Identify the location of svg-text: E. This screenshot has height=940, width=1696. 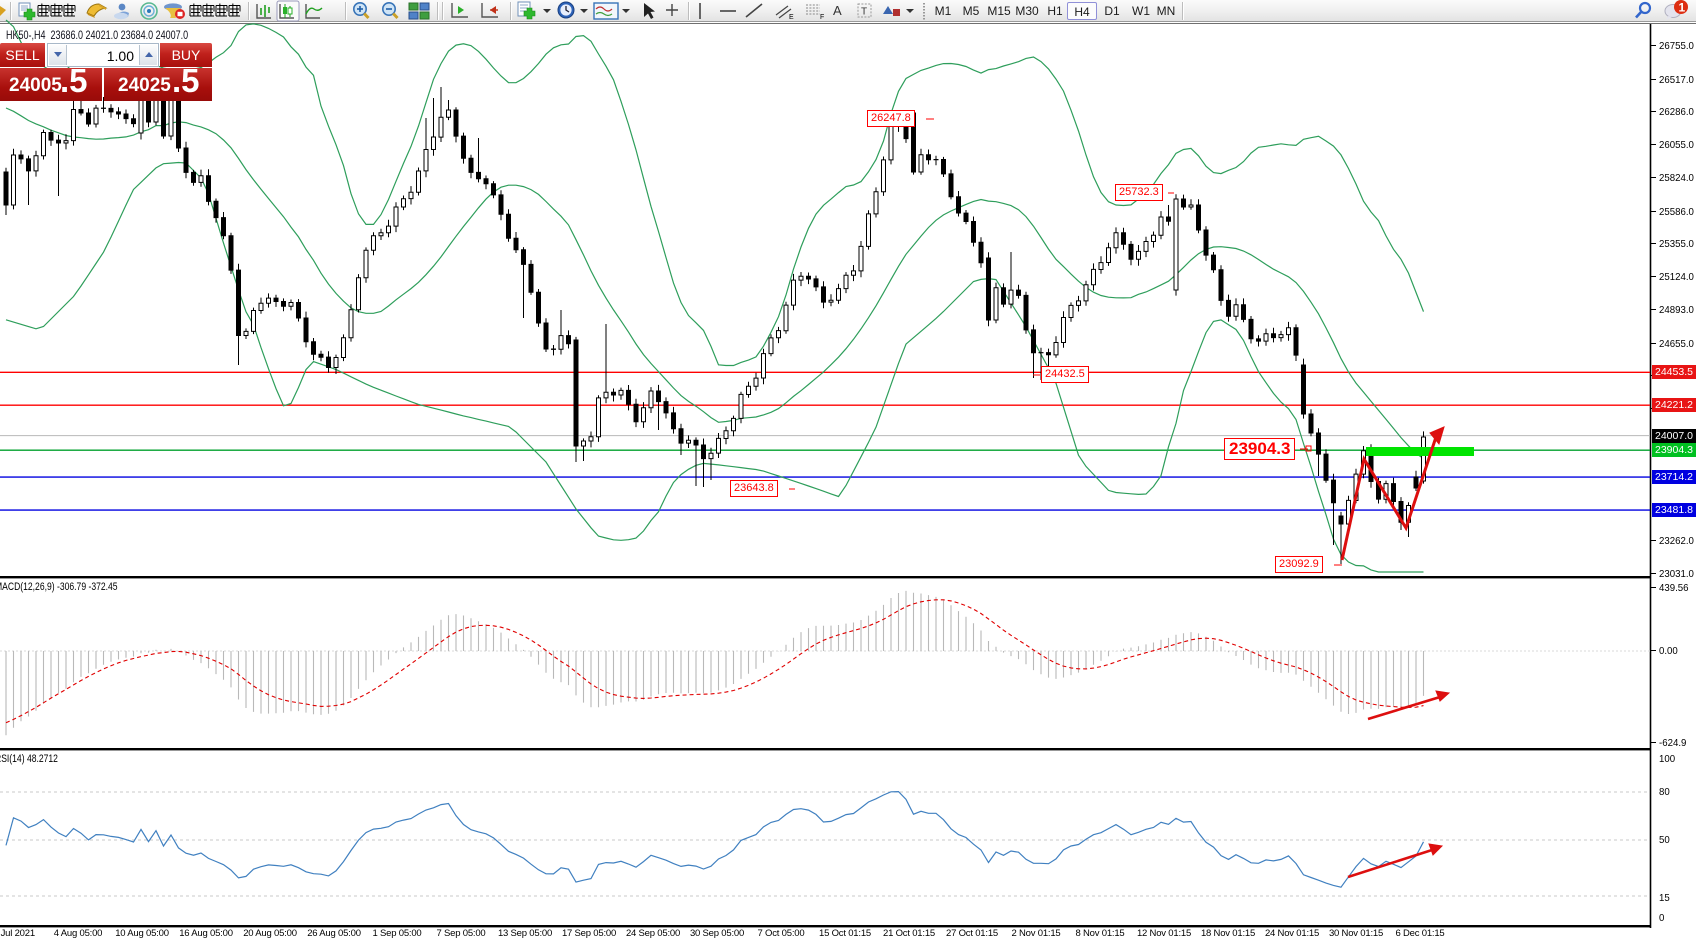
(791, 17).